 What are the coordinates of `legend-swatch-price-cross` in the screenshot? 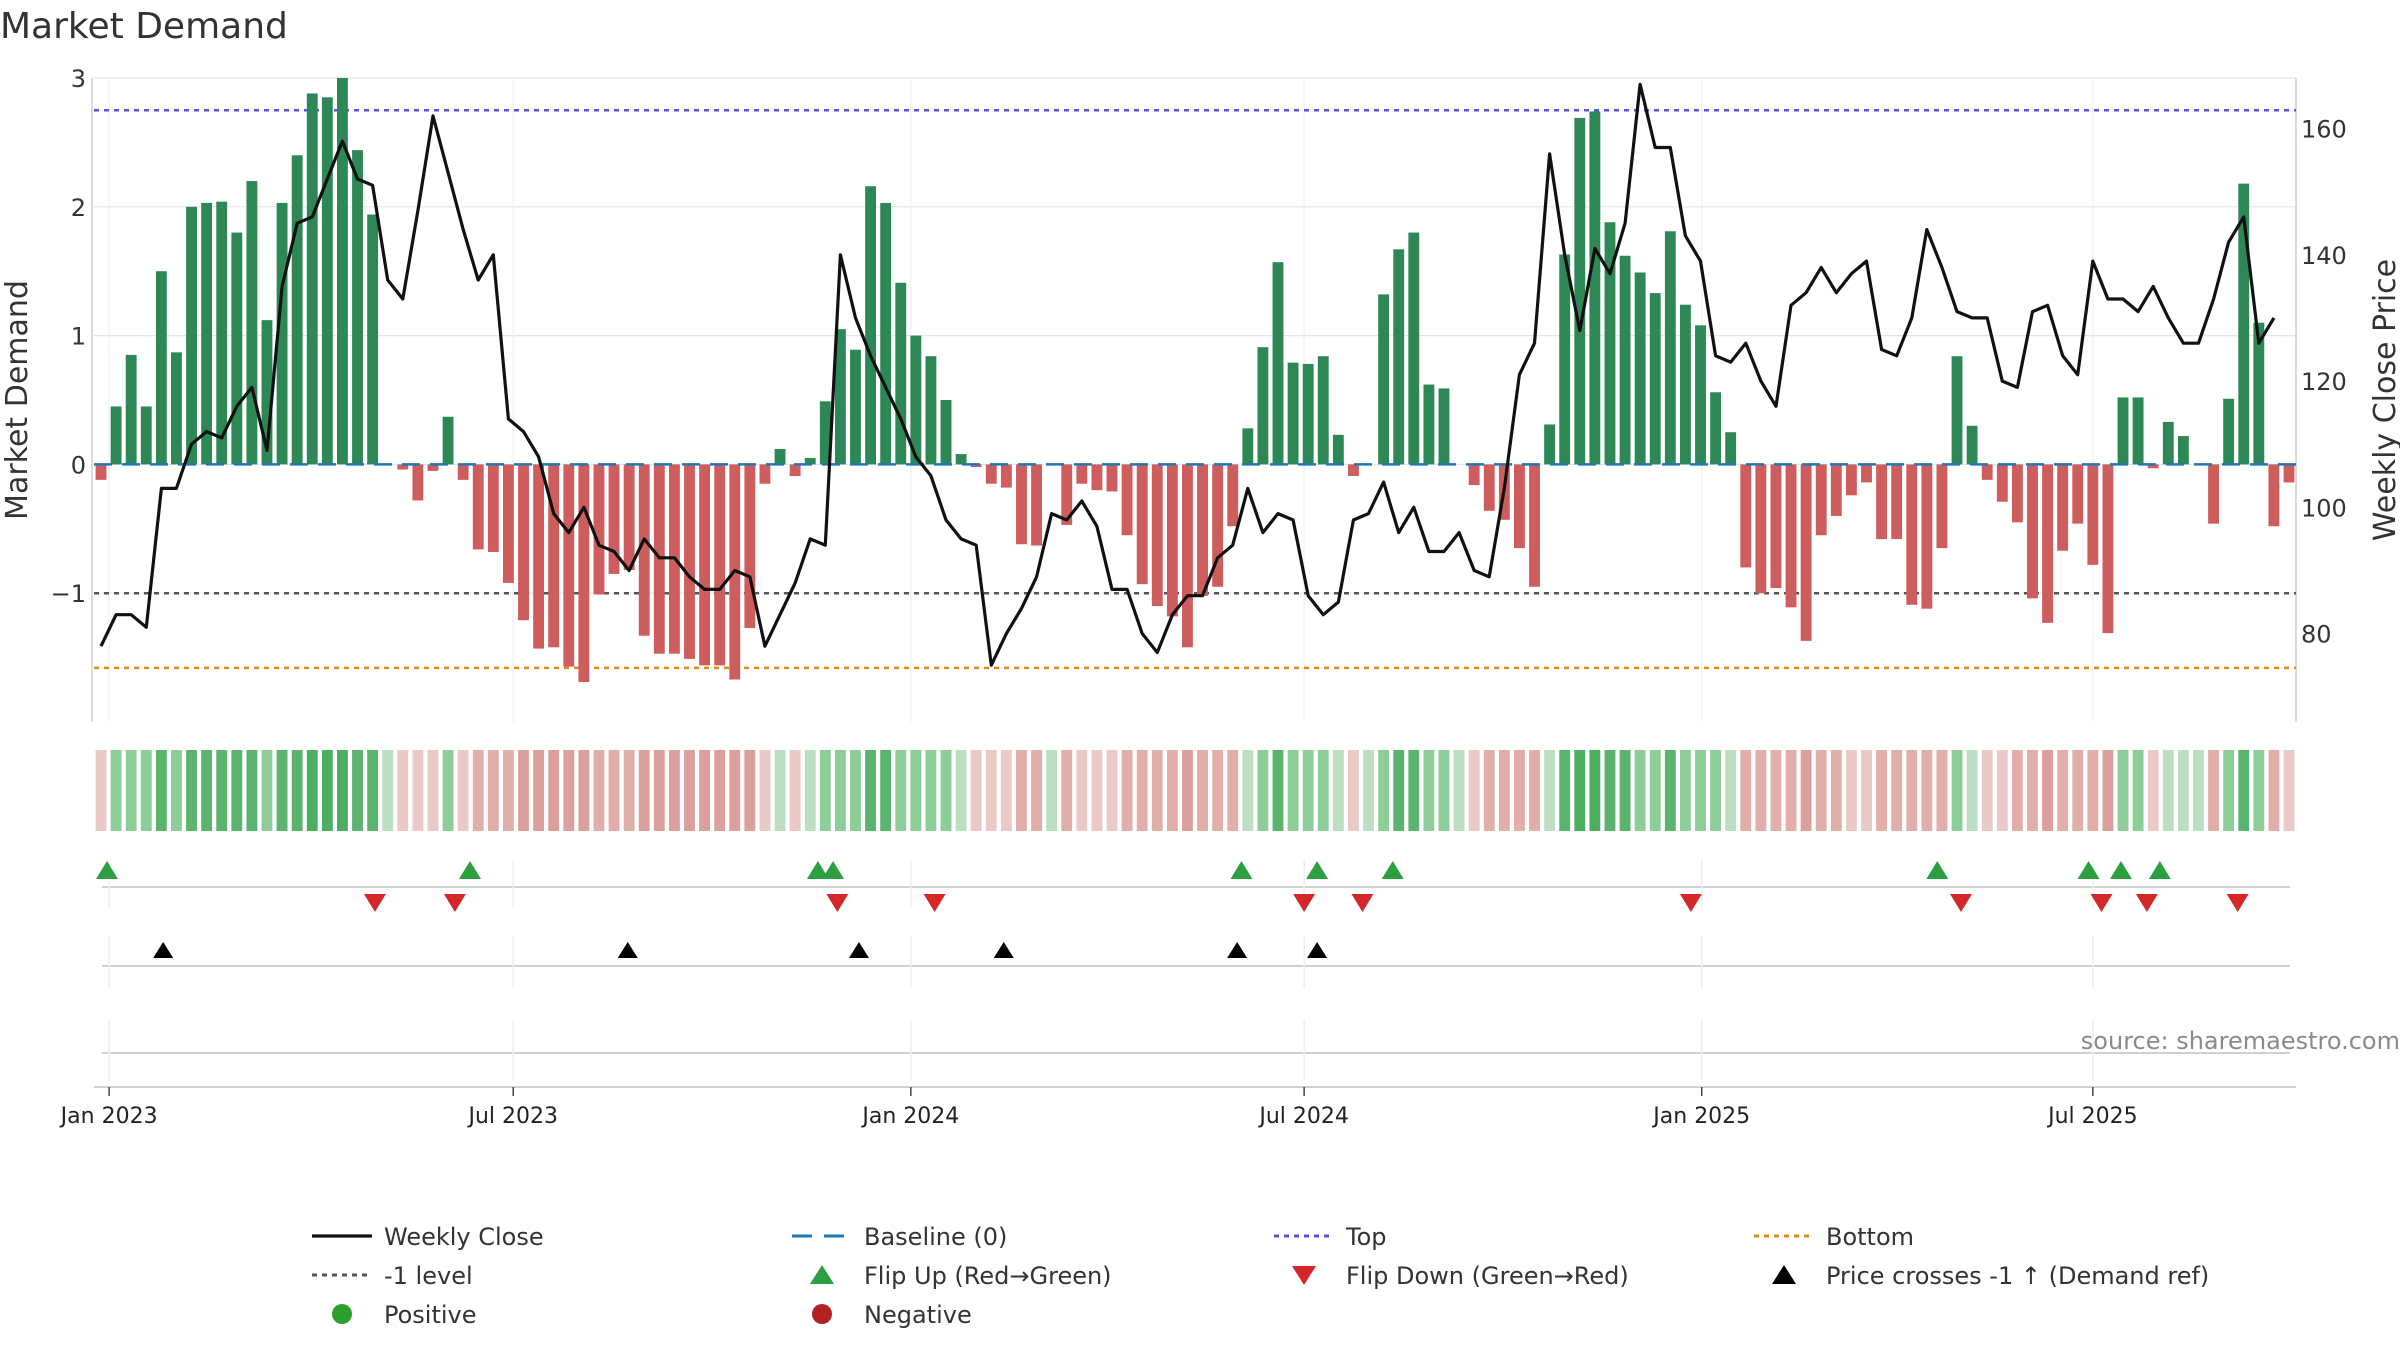 It's located at (1784, 1274).